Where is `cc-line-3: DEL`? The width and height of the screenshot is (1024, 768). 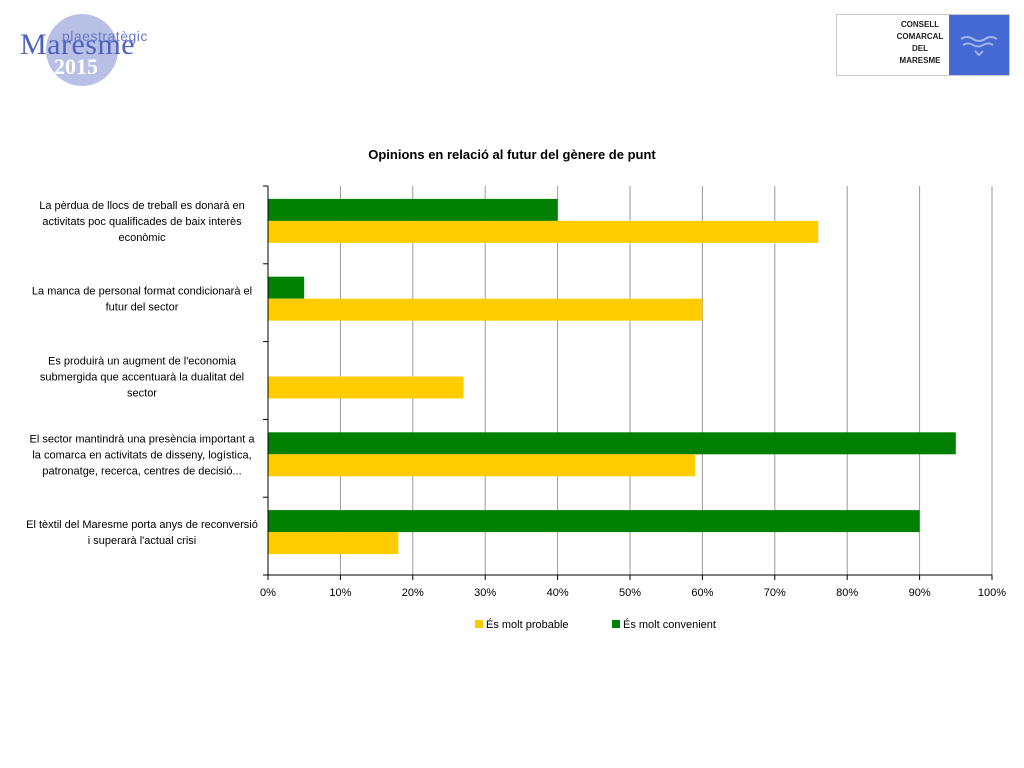
cc-line-3: DEL is located at coordinates (920, 48).